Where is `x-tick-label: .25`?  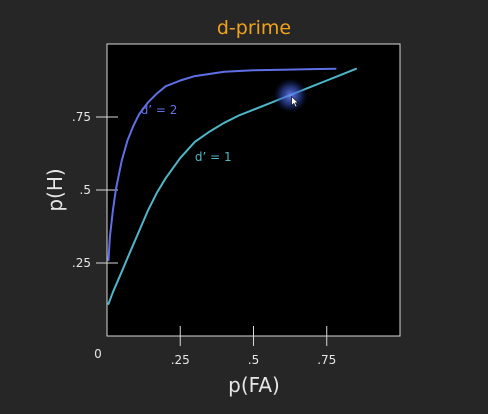
x-tick-label: .25 is located at coordinates (180, 360).